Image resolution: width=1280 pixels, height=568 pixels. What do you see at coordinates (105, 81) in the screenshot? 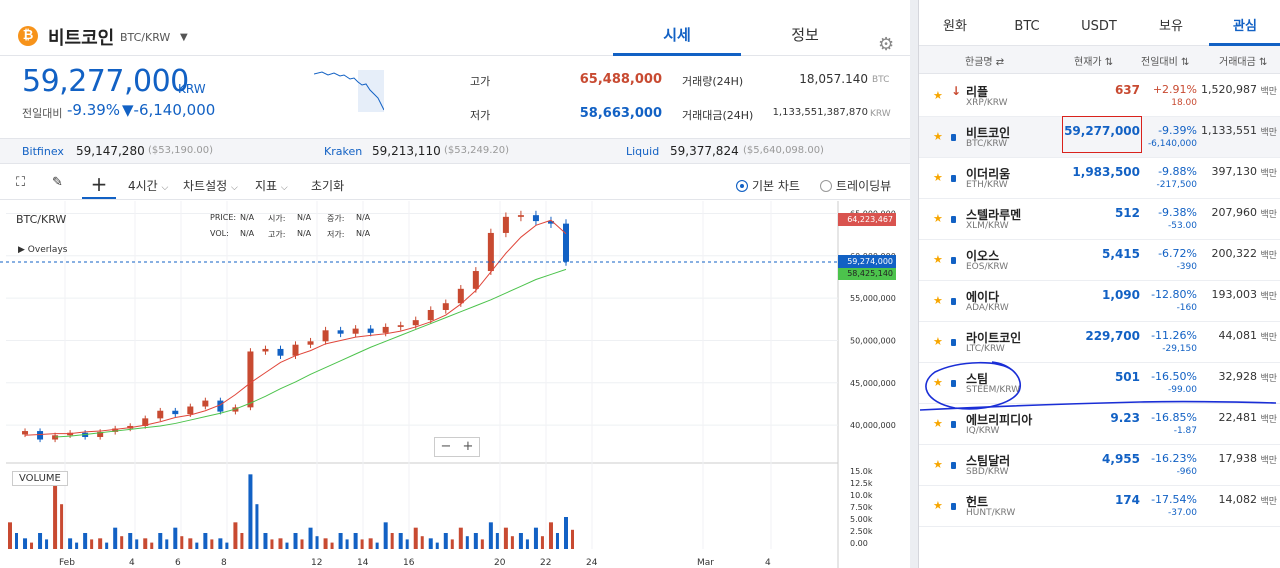
I see `current-price: 59,277,000` at bounding box center [105, 81].